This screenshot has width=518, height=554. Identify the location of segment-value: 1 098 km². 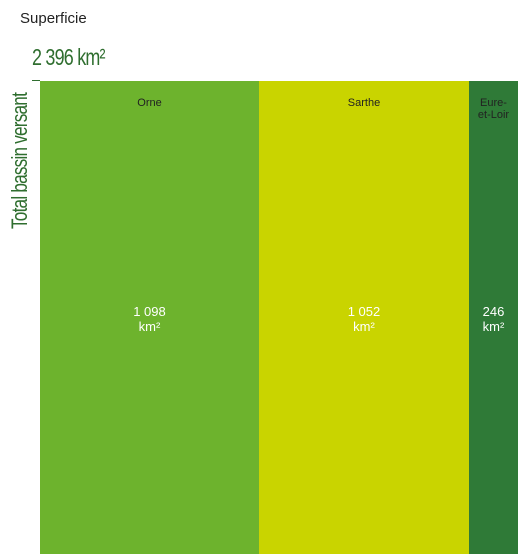
(149, 319).